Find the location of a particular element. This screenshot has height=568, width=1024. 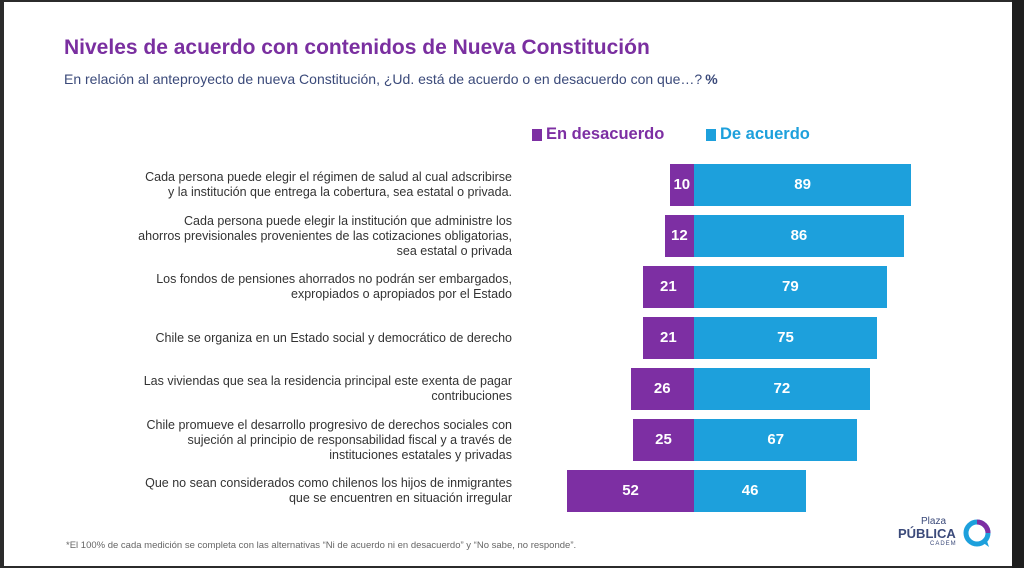

data-label-agree: 72 is located at coordinates (782, 388).